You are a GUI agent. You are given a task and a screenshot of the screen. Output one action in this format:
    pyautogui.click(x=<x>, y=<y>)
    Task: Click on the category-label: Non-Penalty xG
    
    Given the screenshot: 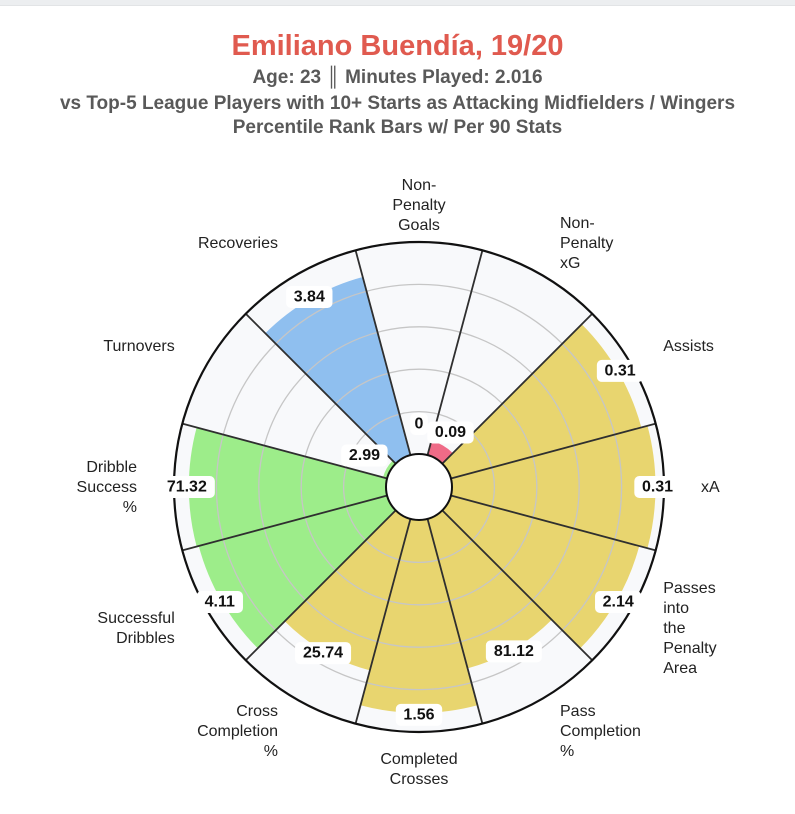 What is the action you would take?
    pyautogui.click(x=586, y=242)
    